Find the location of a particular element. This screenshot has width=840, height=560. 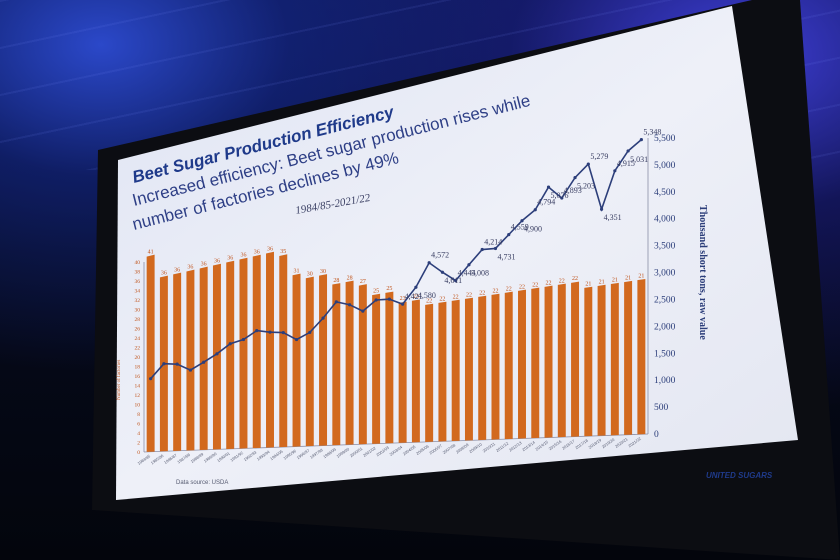

data-source: Data source: USDA is located at coordinates (202, 483).